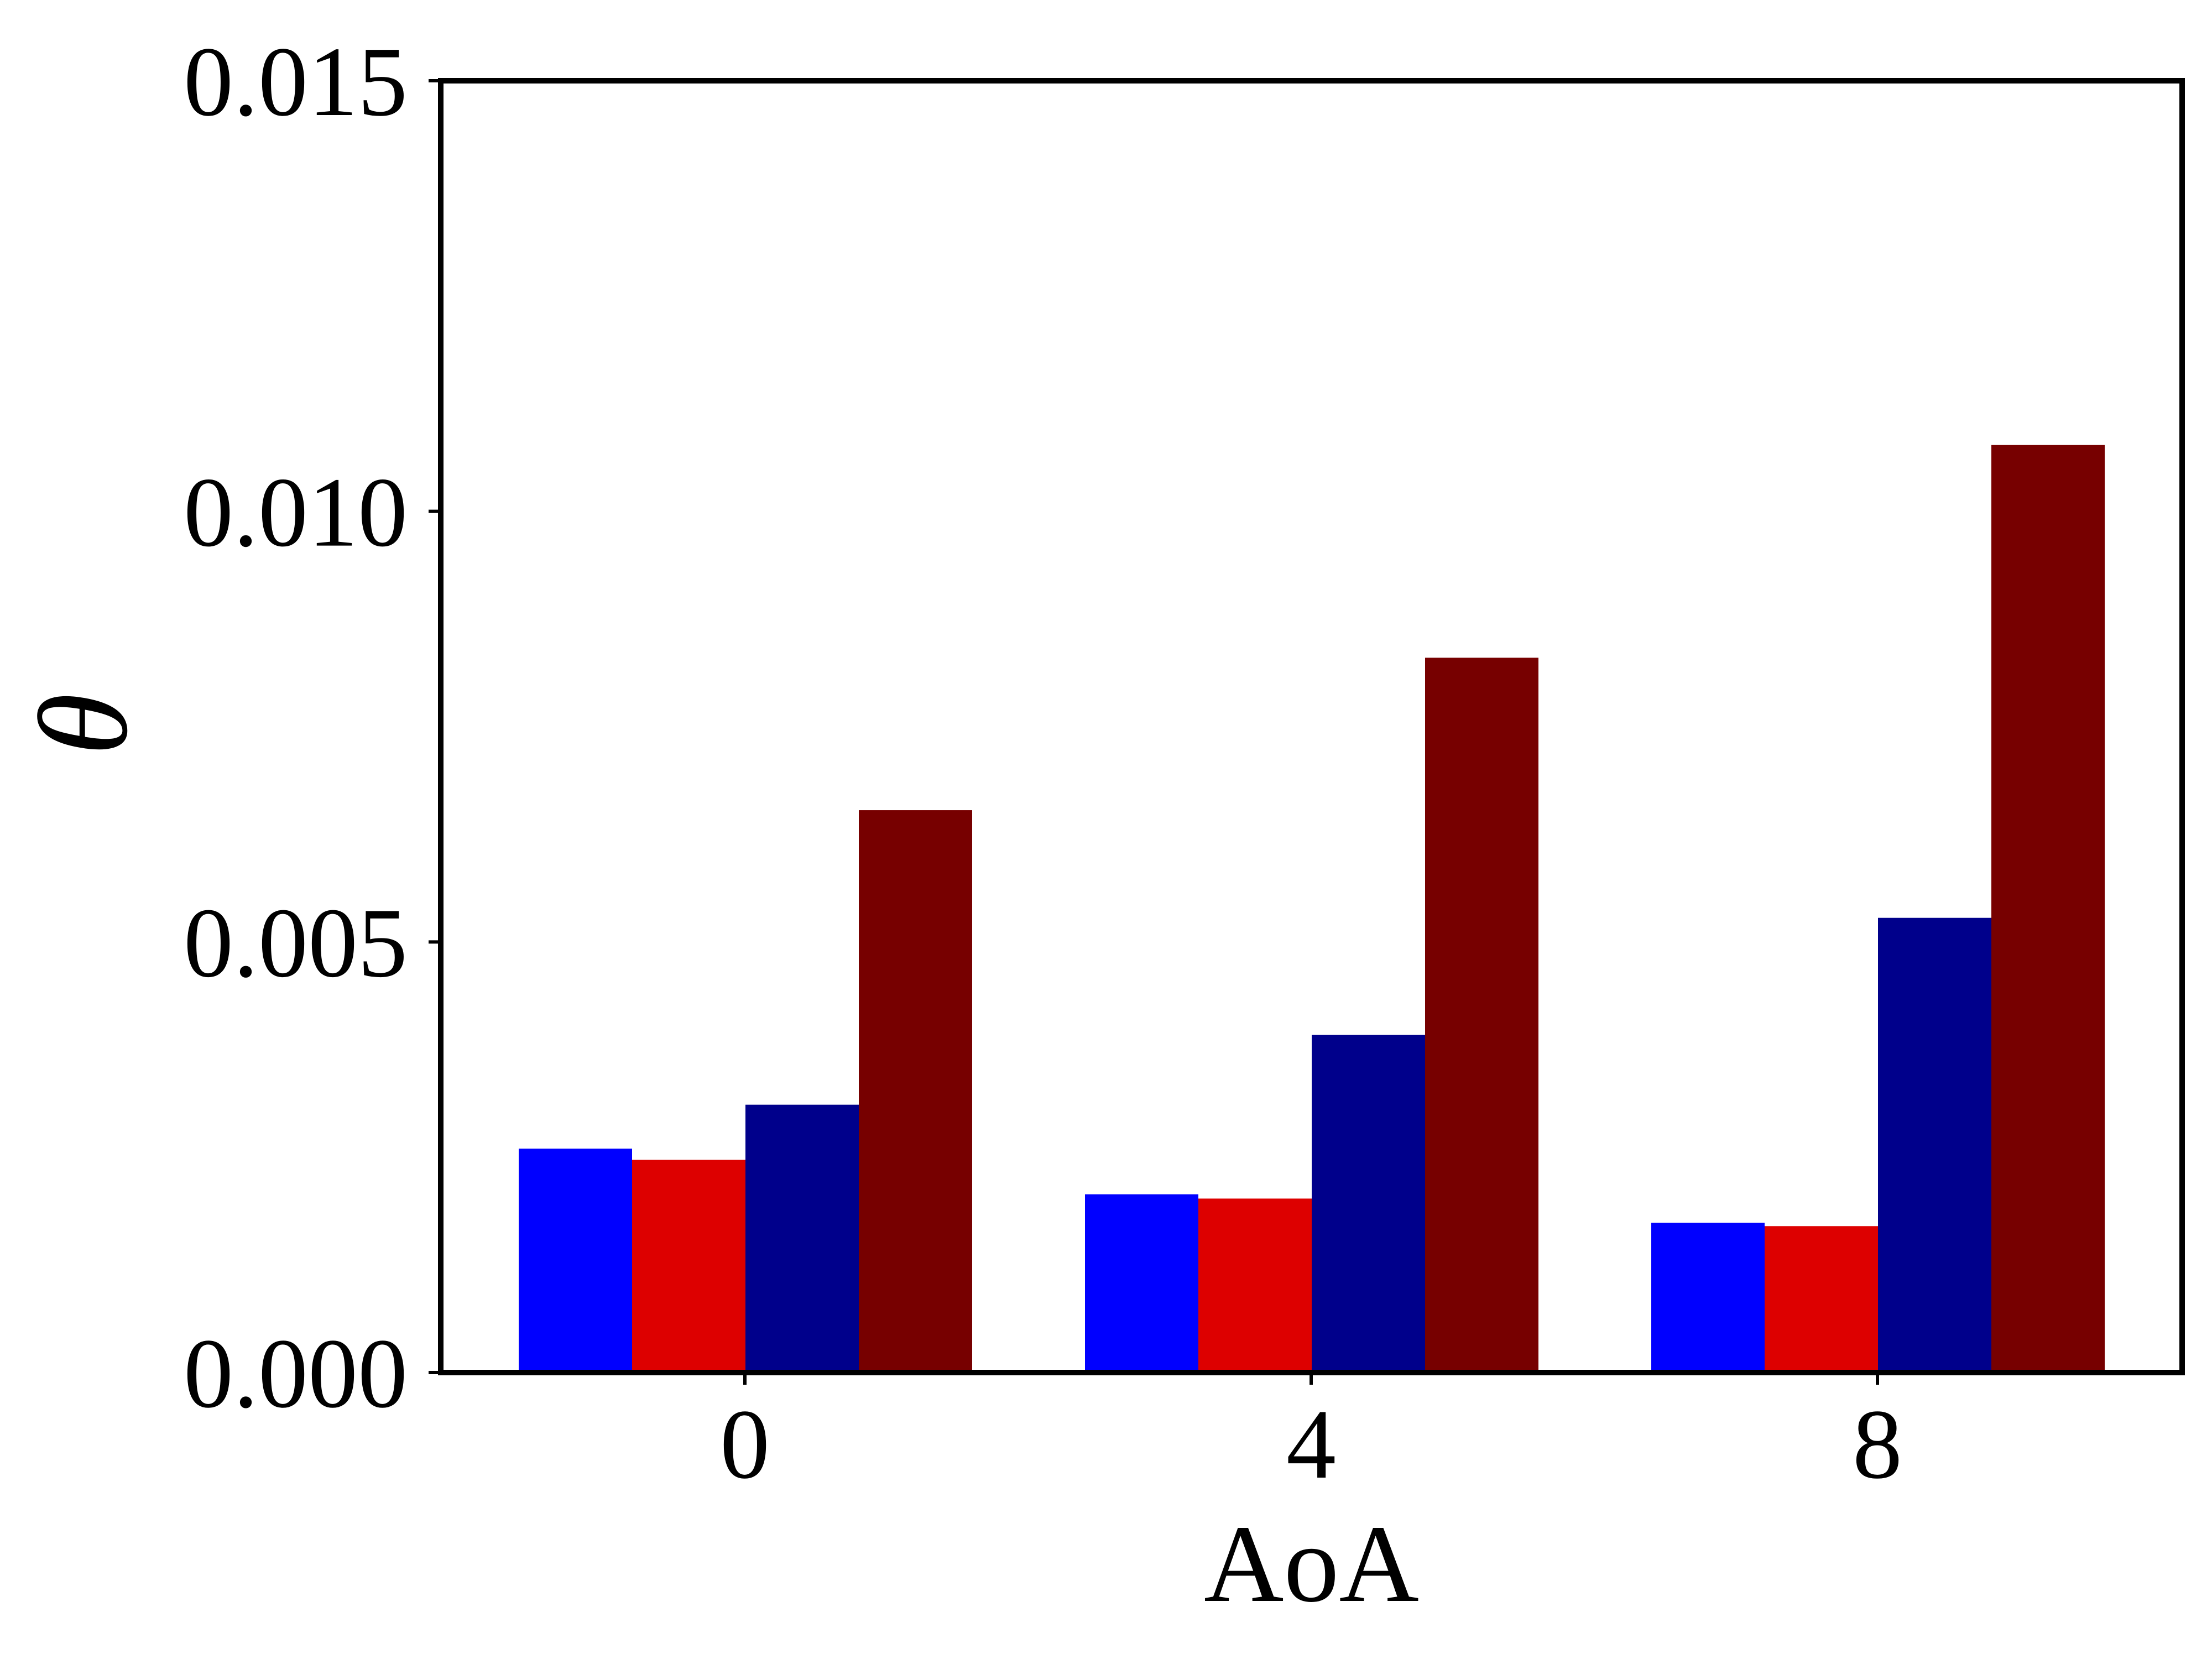 Image resolution: width=2212 pixels, height=1659 pixels. I want to click on x-axis-ticks: 0 4 8, so click(1311, 1436).